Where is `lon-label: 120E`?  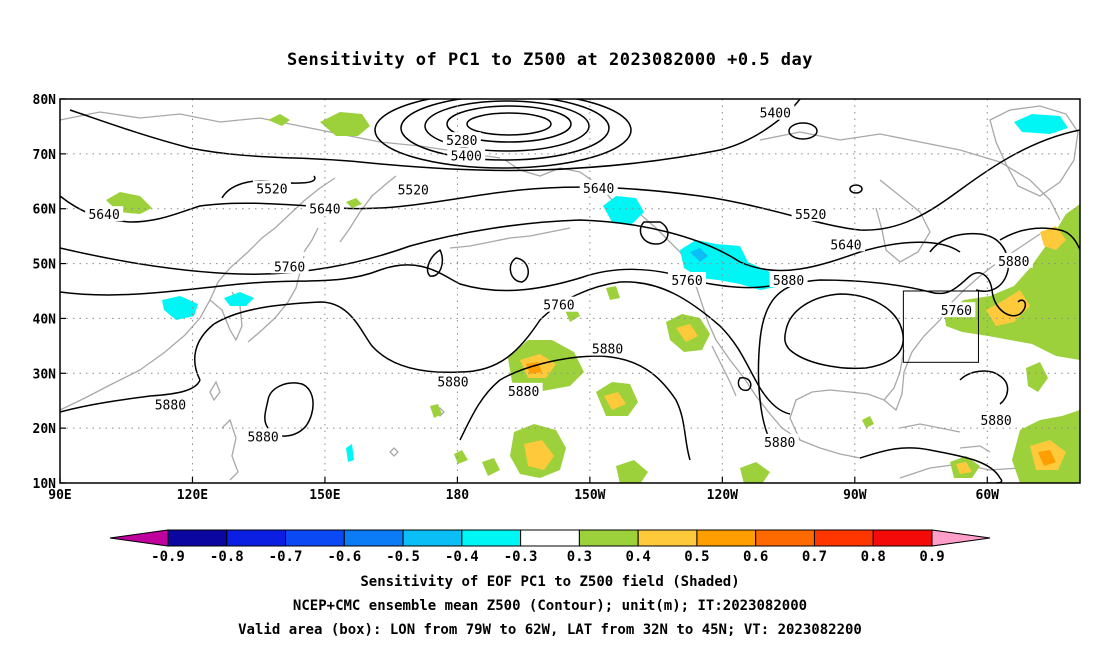
lon-label: 120E is located at coordinates (192, 495).